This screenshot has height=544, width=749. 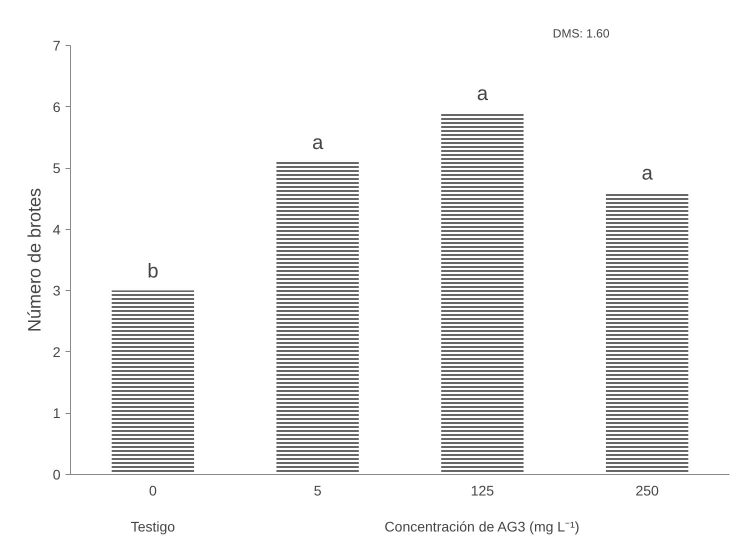 What do you see at coordinates (153, 526) in the screenshot?
I see `text: Testigo` at bounding box center [153, 526].